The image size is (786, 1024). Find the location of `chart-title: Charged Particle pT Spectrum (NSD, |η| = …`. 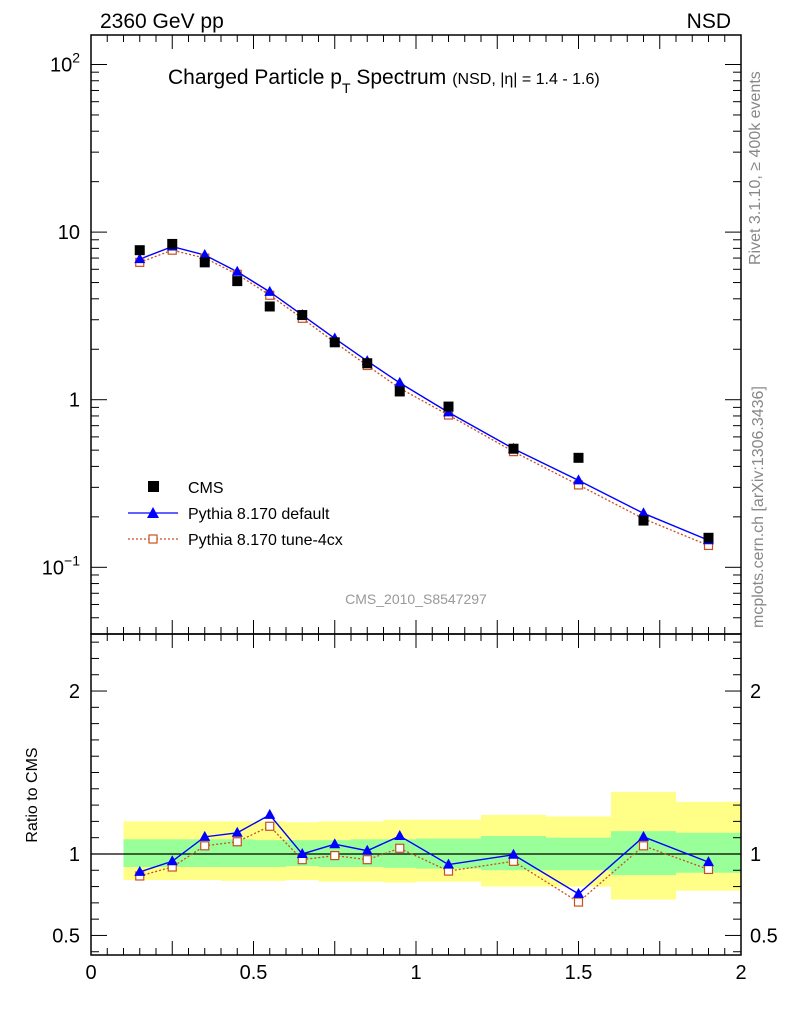

chart-title: Charged Particle pT Spectrum (NSD, |η| = … is located at coordinates (384, 81).